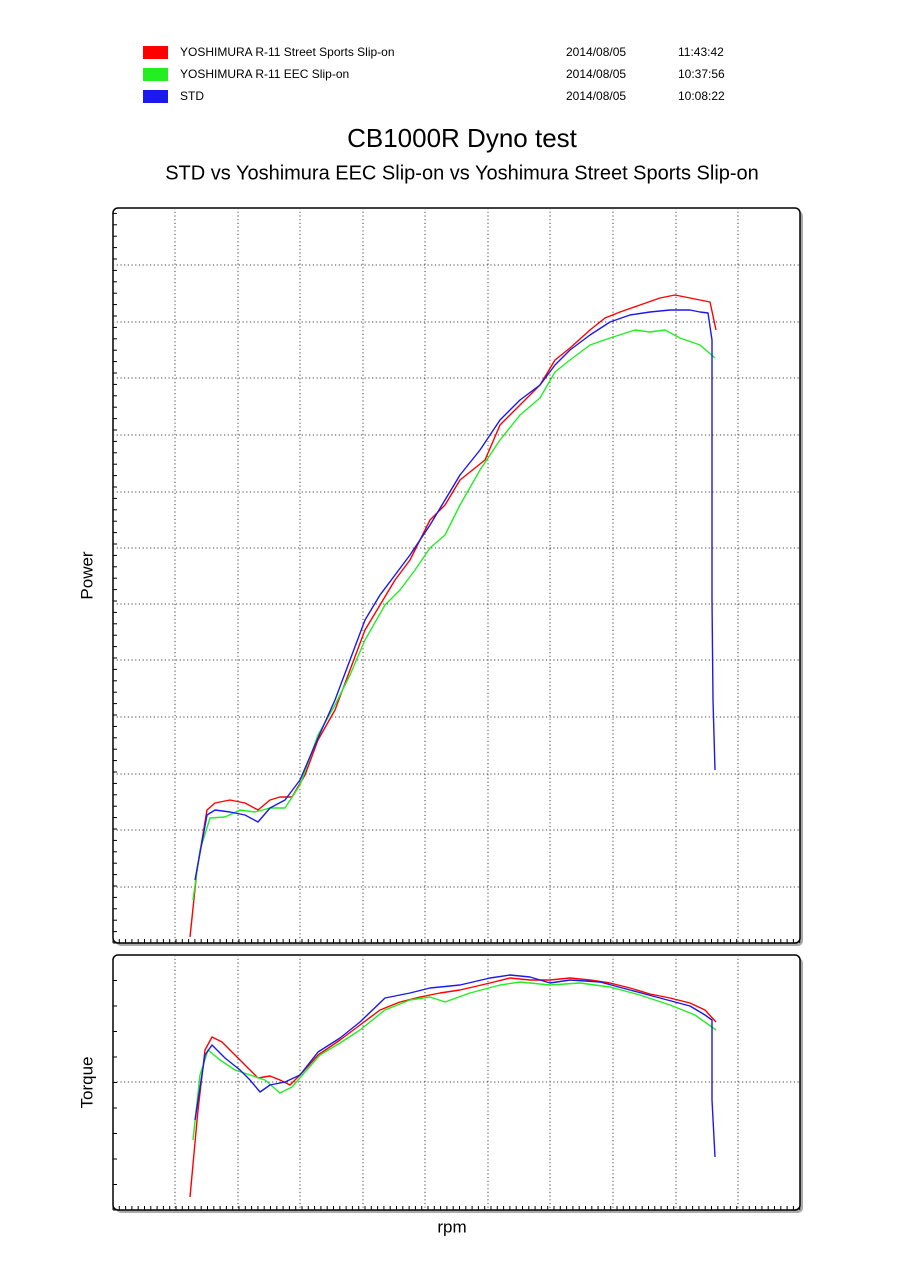  What do you see at coordinates (462, 138) in the screenshot?
I see `title: CB1000R Dyno test` at bounding box center [462, 138].